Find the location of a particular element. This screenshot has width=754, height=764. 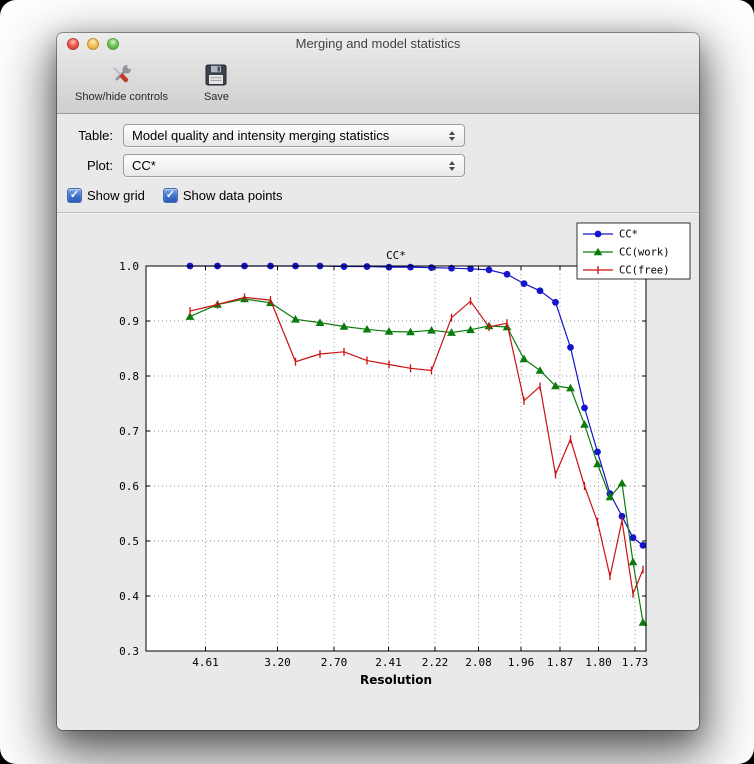

show-data-points-checkbox: ✓ Show data points is located at coordinates (222, 195).